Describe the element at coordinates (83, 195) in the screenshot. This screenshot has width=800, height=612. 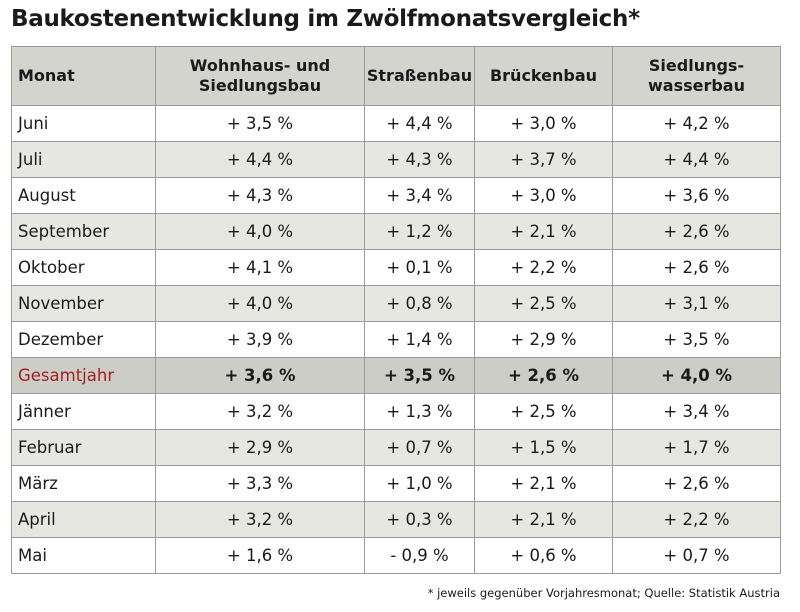
I see `month-cell: August` at that location.